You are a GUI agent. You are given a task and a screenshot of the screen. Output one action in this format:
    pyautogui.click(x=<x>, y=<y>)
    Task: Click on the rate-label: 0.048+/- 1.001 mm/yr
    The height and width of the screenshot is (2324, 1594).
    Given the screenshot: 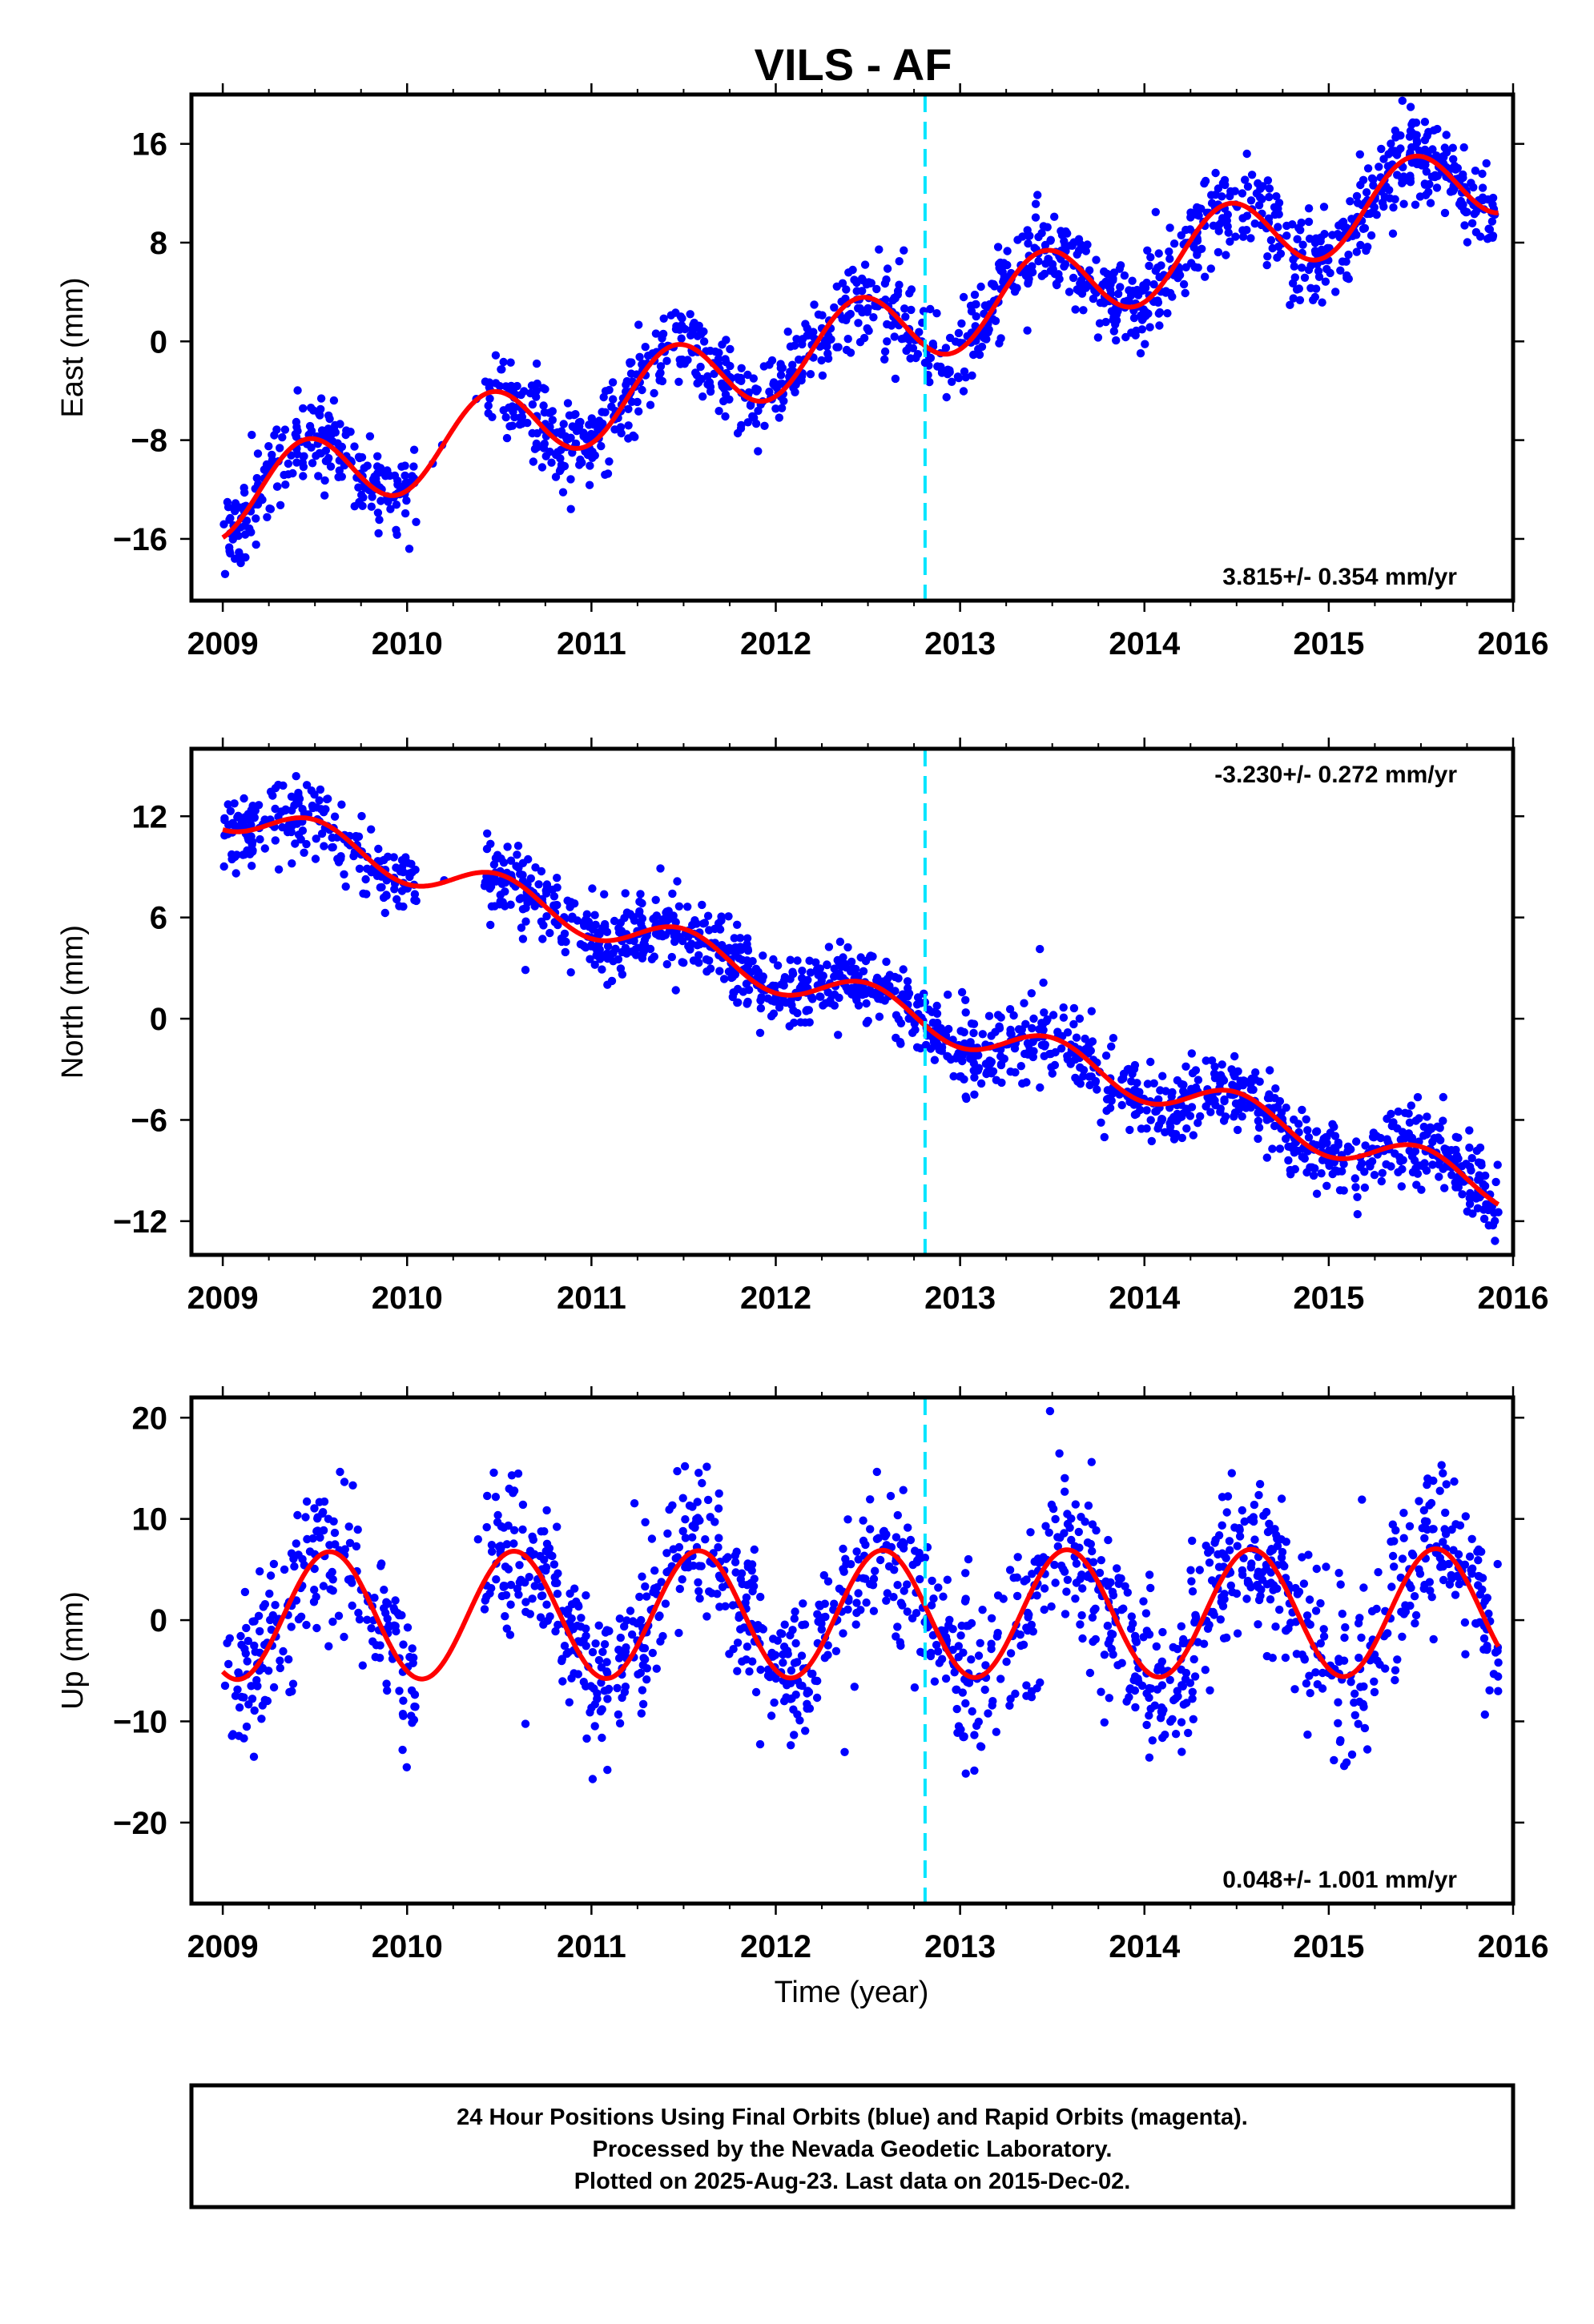 What is the action you would take?
    pyautogui.click(x=1339, y=1880)
    